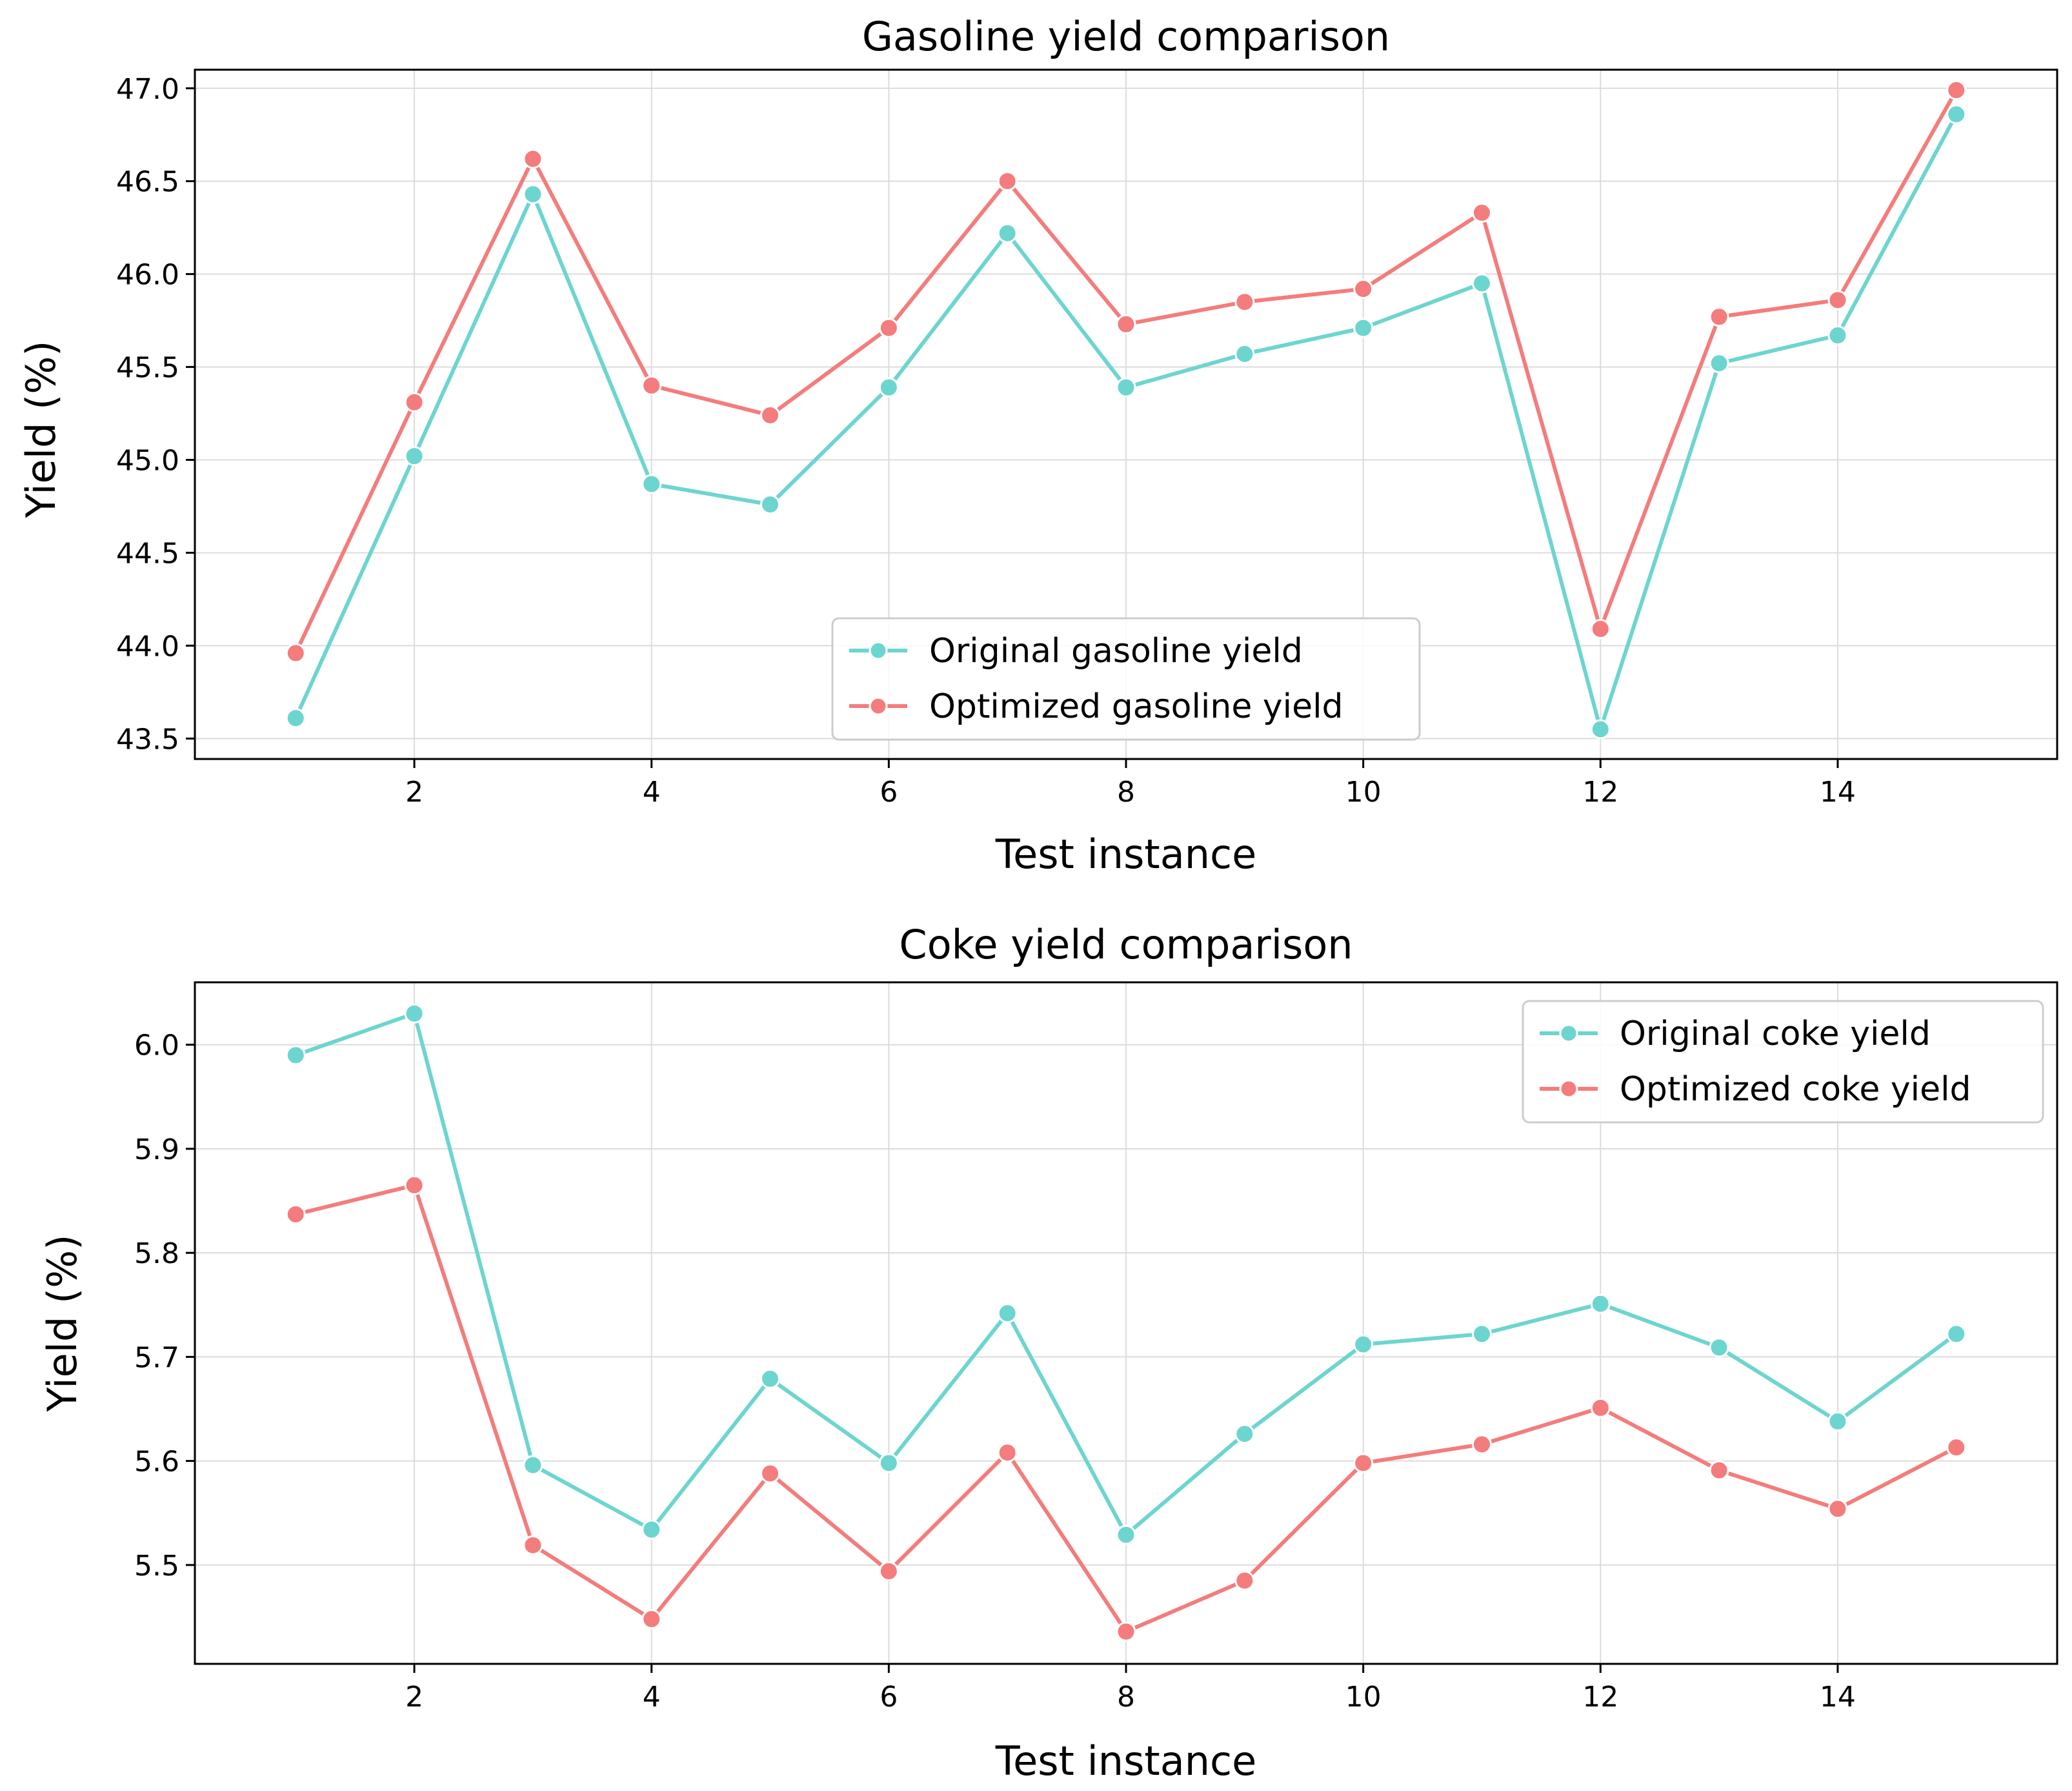  What do you see at coordinates (147, 182) in the screenshot?
I see `y-tick-label: 46.5` at bounding box center [147, 182].